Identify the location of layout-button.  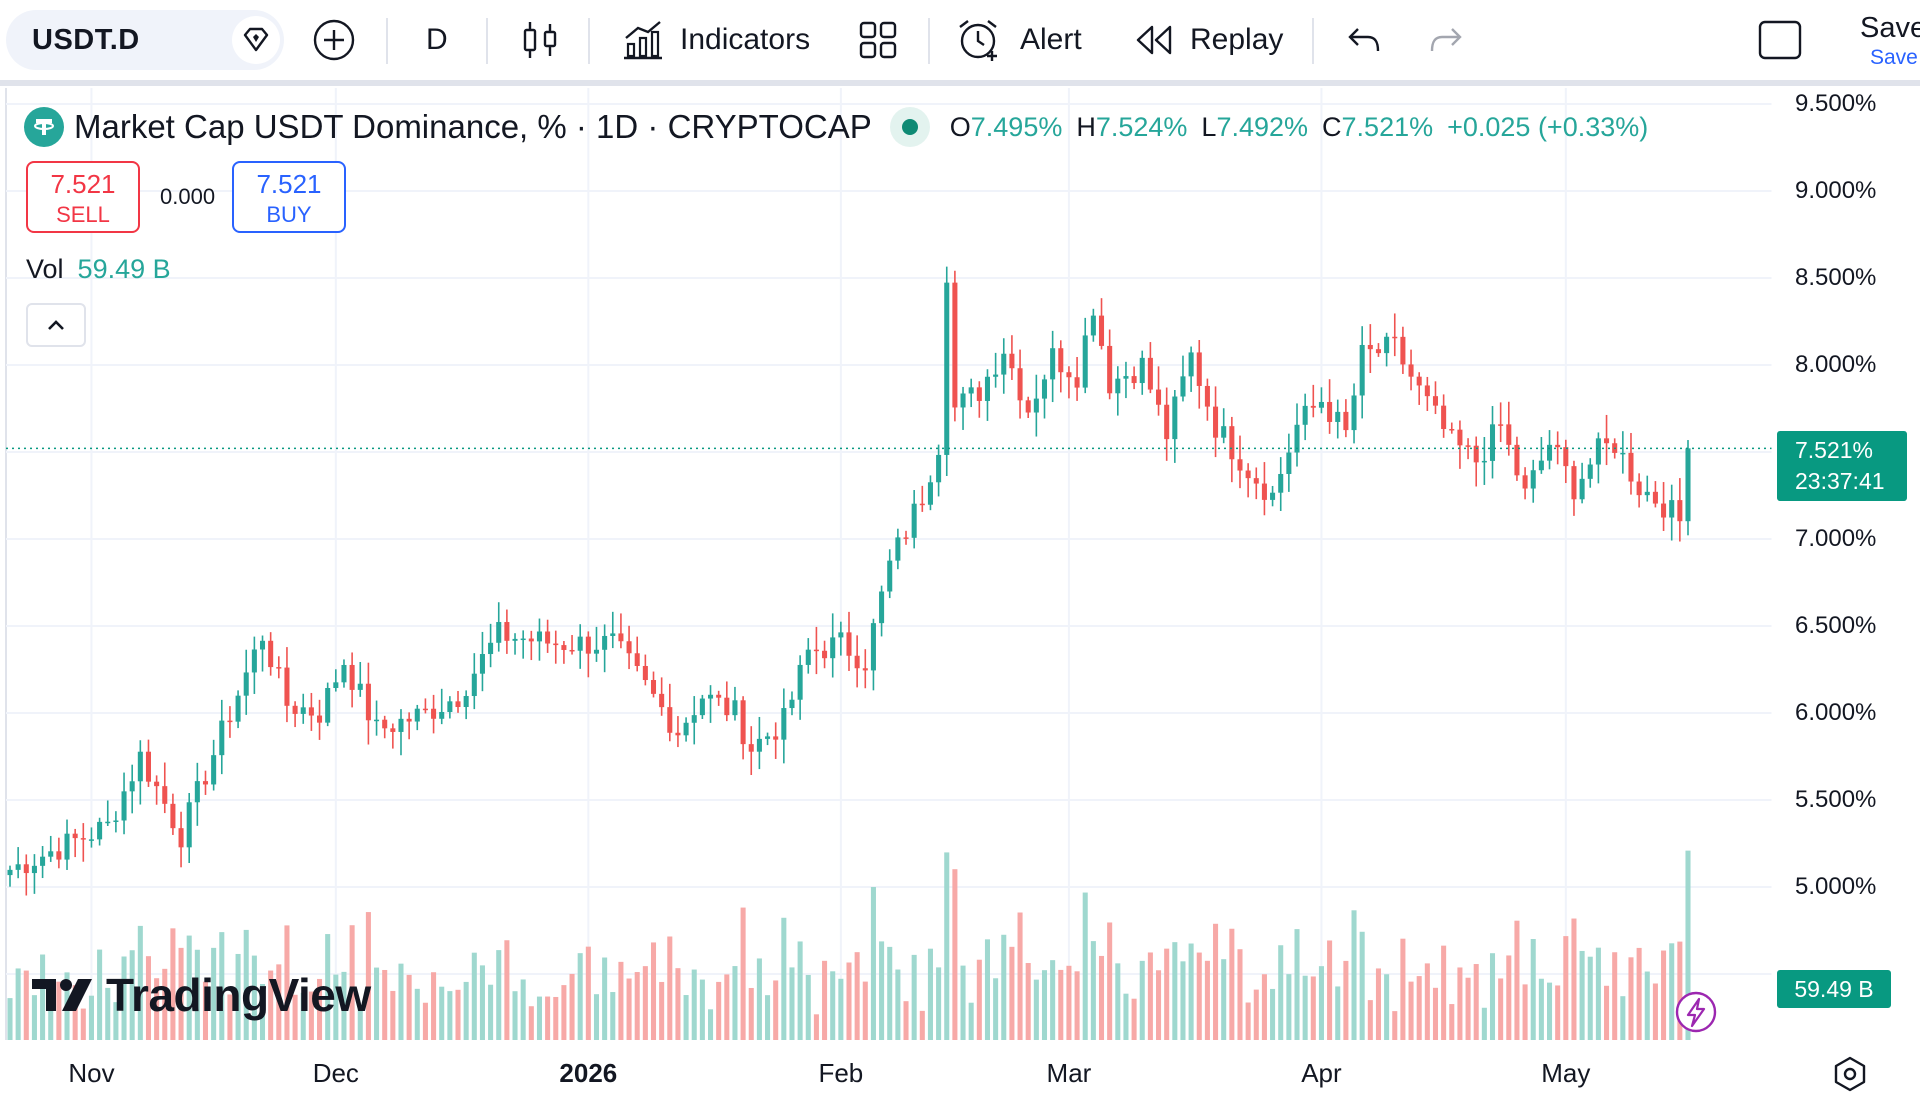
(878, 40).